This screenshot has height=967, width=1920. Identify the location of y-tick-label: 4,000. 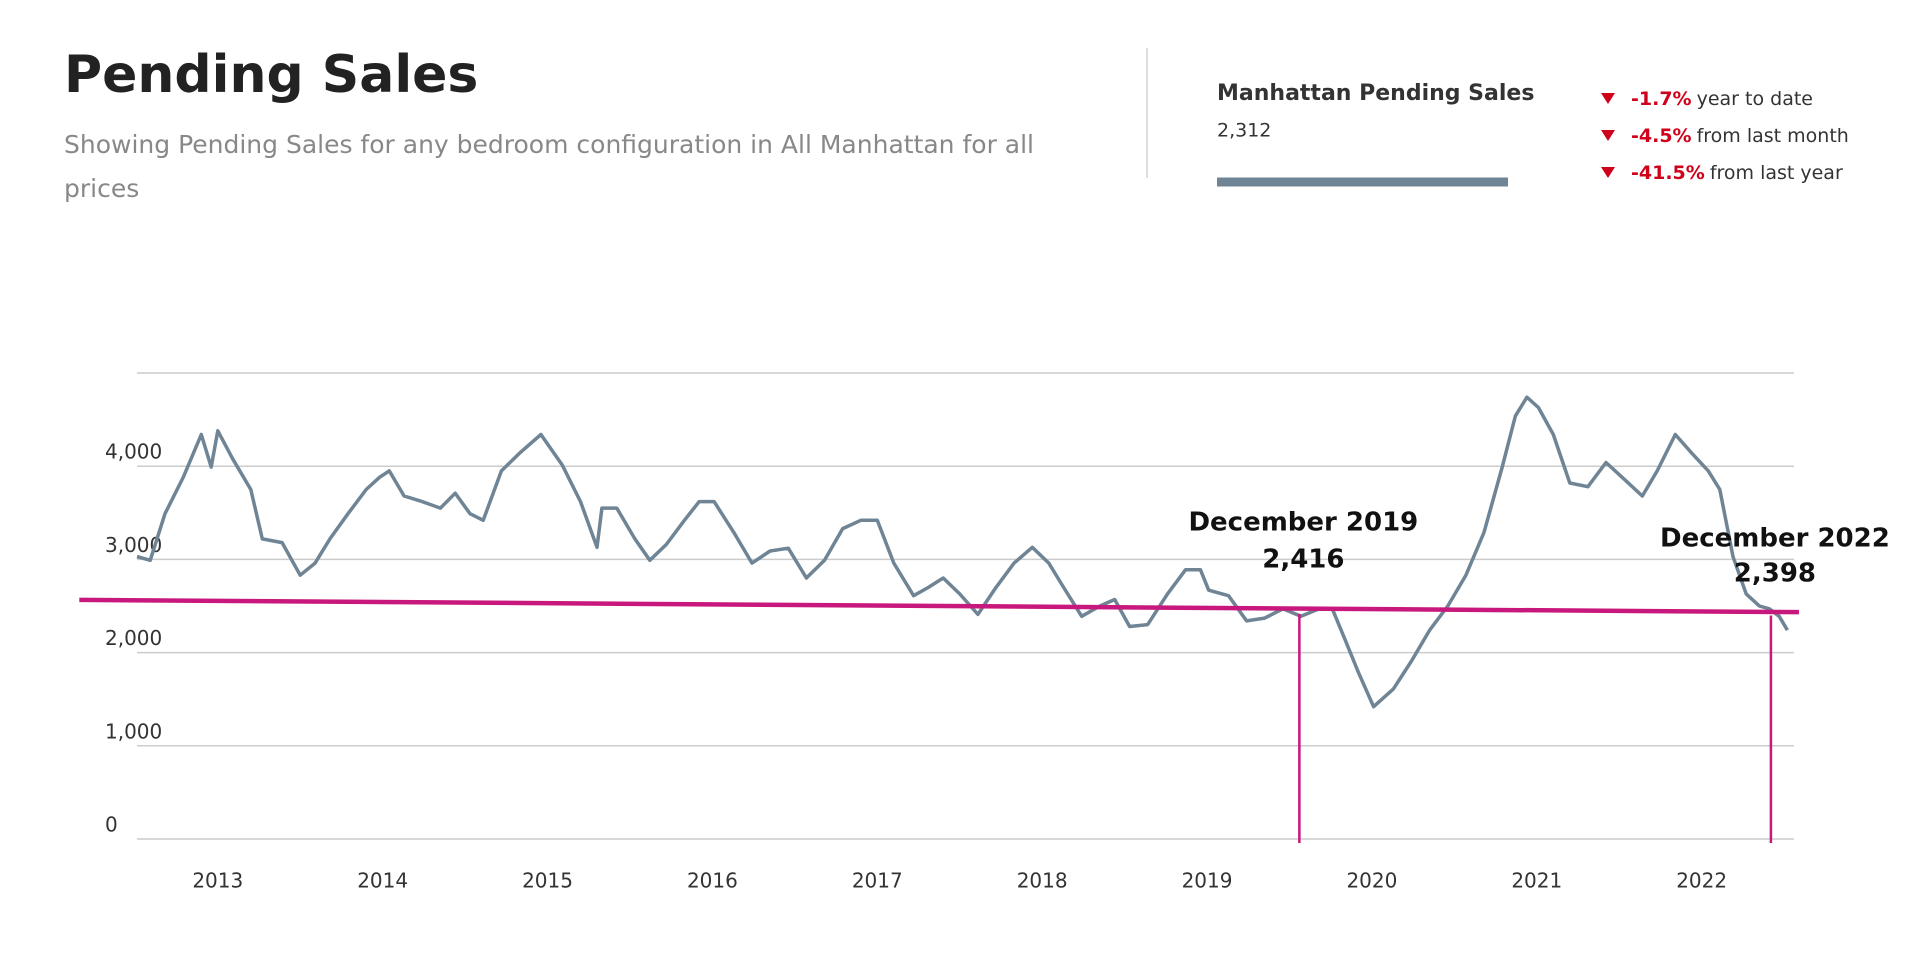
(133, 452).